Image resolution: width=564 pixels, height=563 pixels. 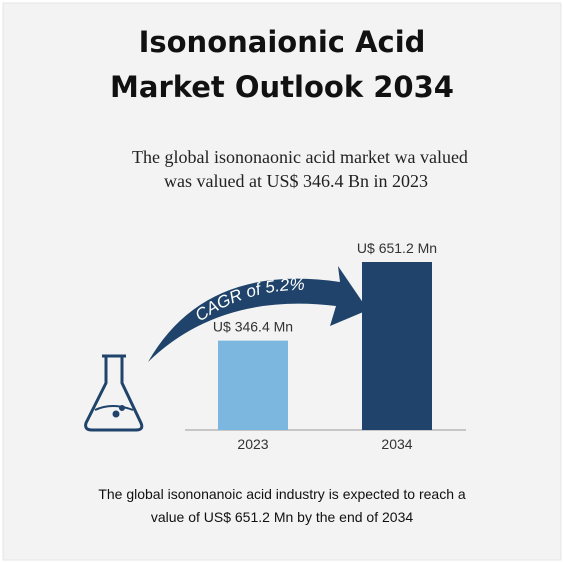 What do you see at coordinates (397, 248) in the screenshot?
I see `value-label: U$ 651.2 Mn` at bounding box center [397, 248].